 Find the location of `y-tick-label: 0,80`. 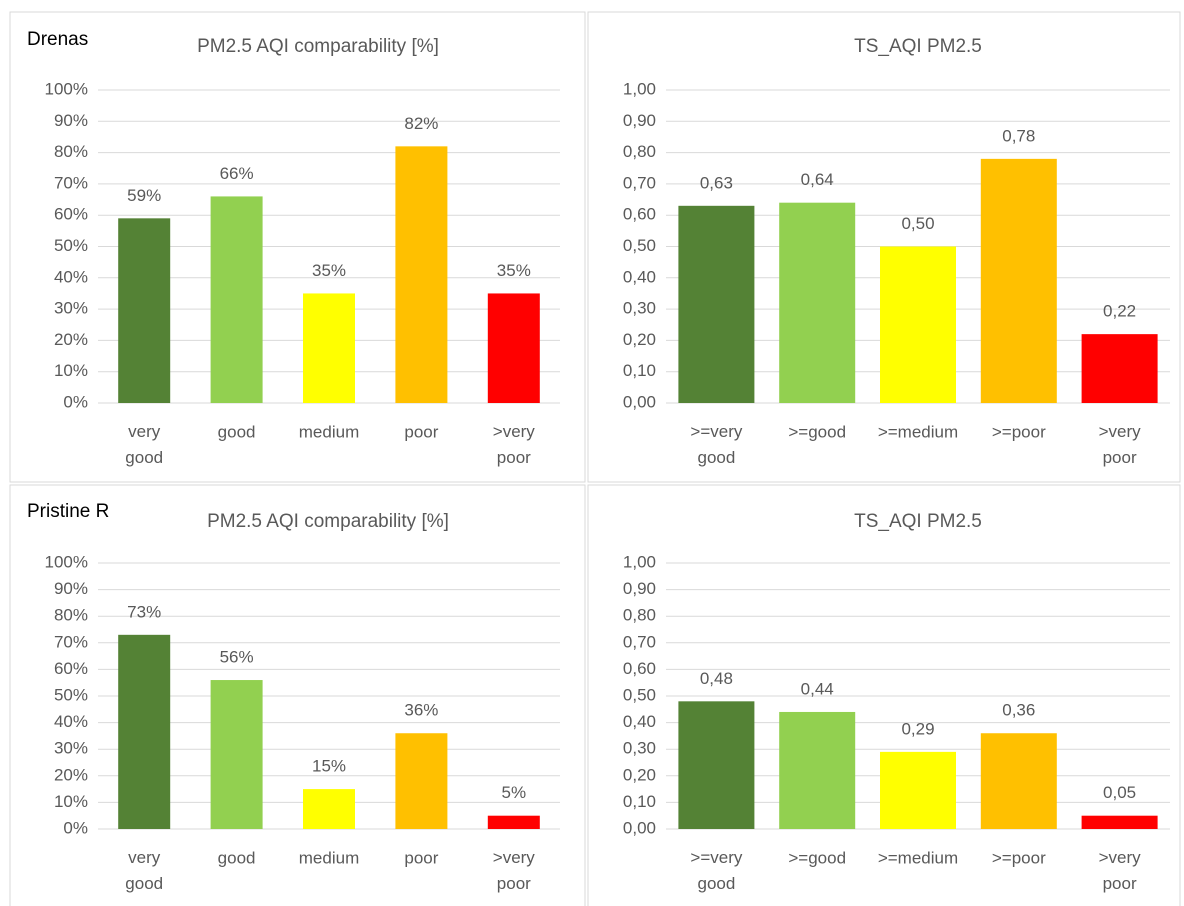

y-tick-label: 0,80 is located at coordinates (639, 151).